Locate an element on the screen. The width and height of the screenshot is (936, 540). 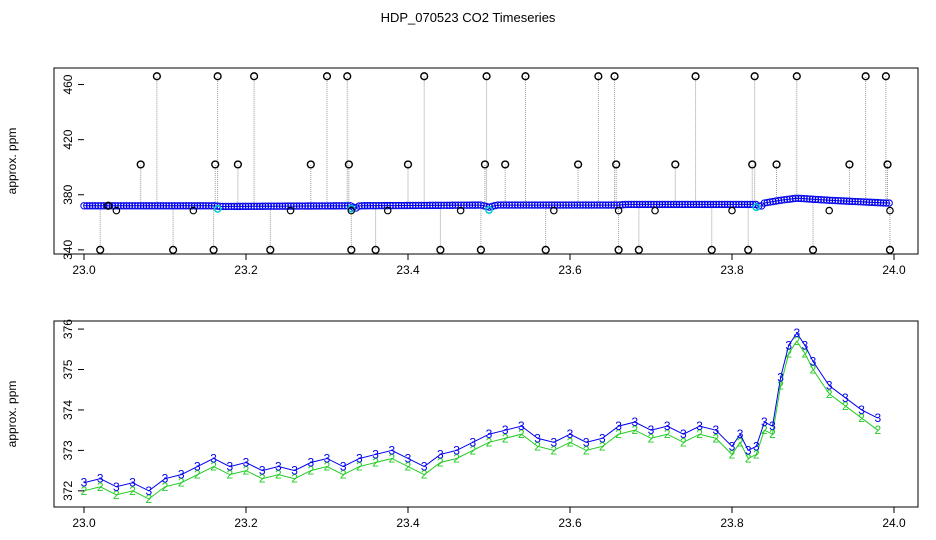
top-y-axis-label: approx. ppm is located at coordinates (12, 161).